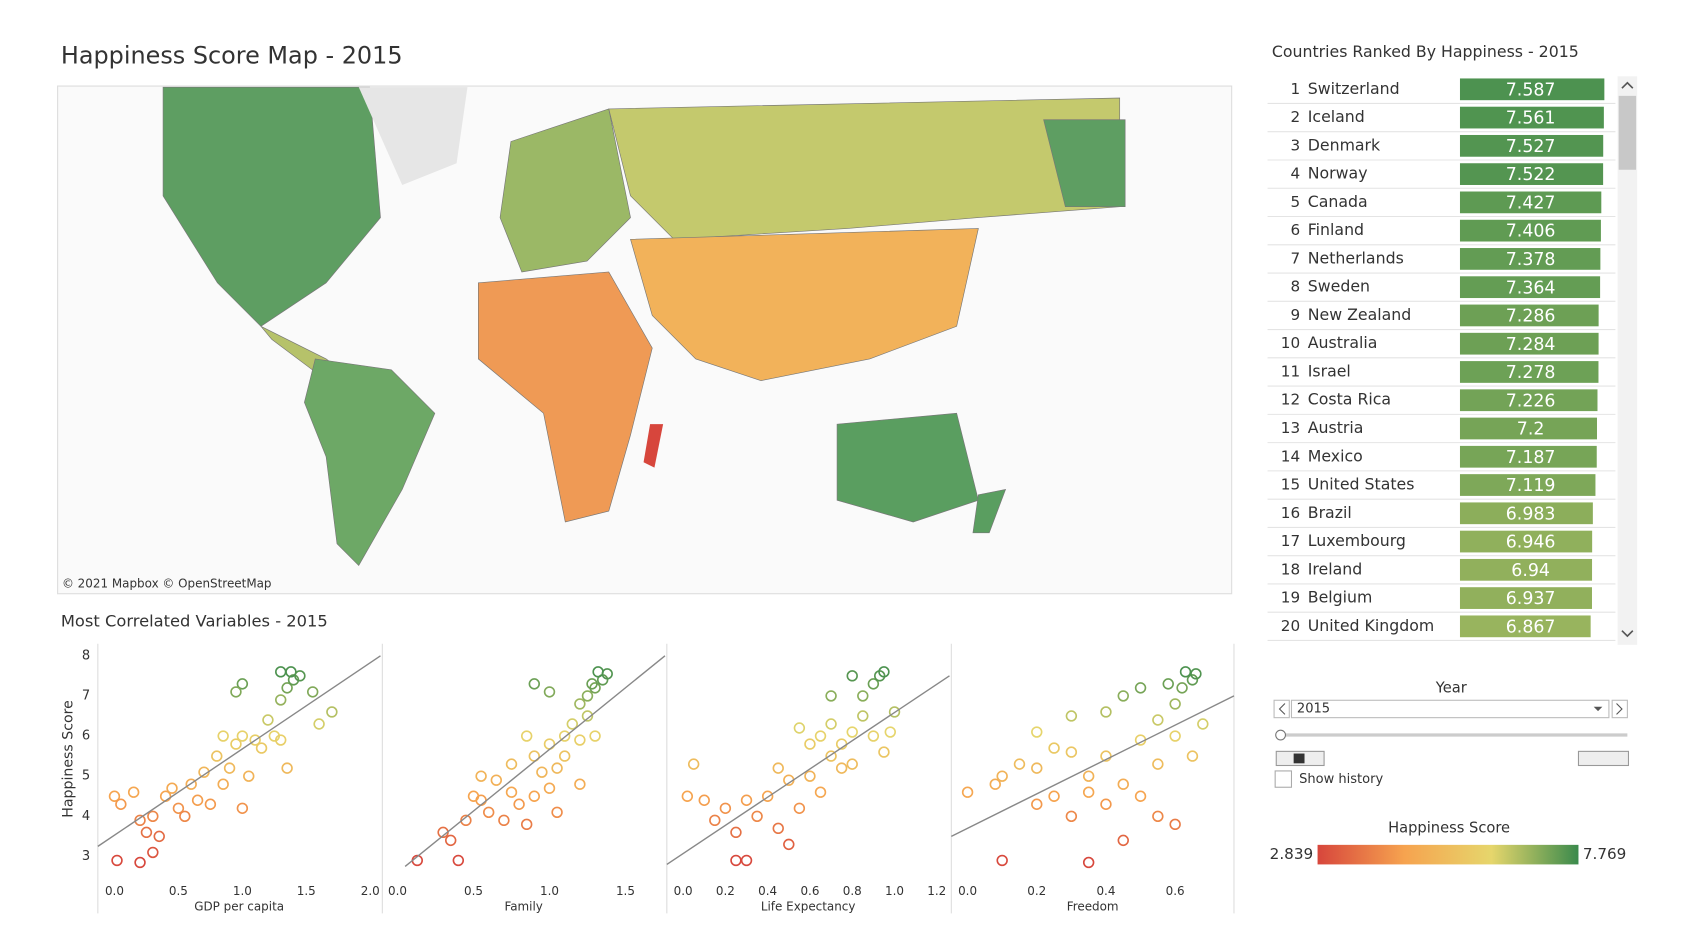 The height and width of the screenshot is (932, 1685). Describe the element at coordinates (306, 891) in the screenshot. I see `x-tick-label: 1.5` at that location.